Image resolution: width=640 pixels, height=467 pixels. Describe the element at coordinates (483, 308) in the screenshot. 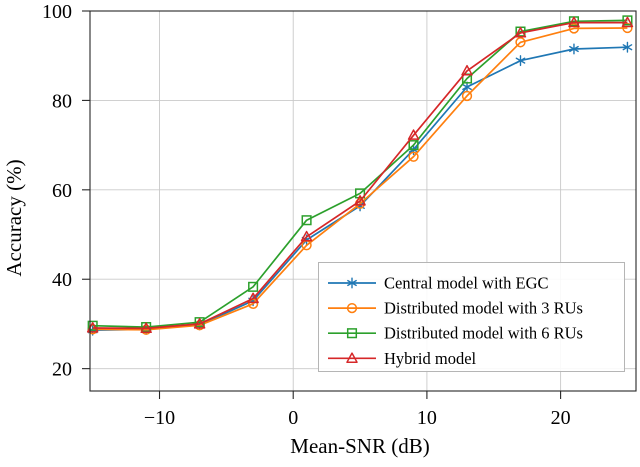

I see `legend-item-label: Distributed model with 3 RUs` at that location.